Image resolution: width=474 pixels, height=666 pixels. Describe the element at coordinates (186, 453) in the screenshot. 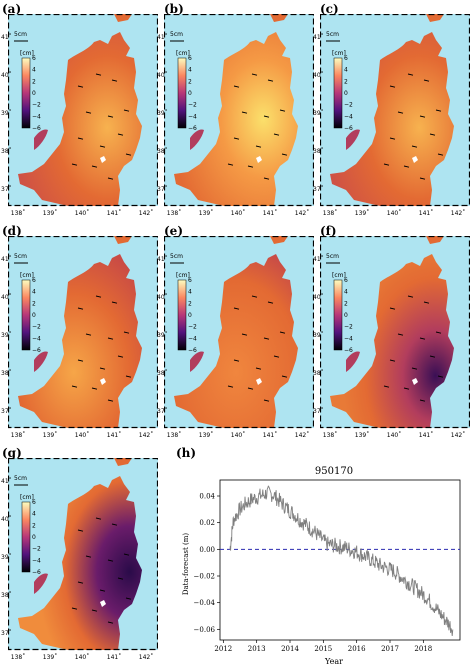

I see `panel-label-h: (h)` at that location.